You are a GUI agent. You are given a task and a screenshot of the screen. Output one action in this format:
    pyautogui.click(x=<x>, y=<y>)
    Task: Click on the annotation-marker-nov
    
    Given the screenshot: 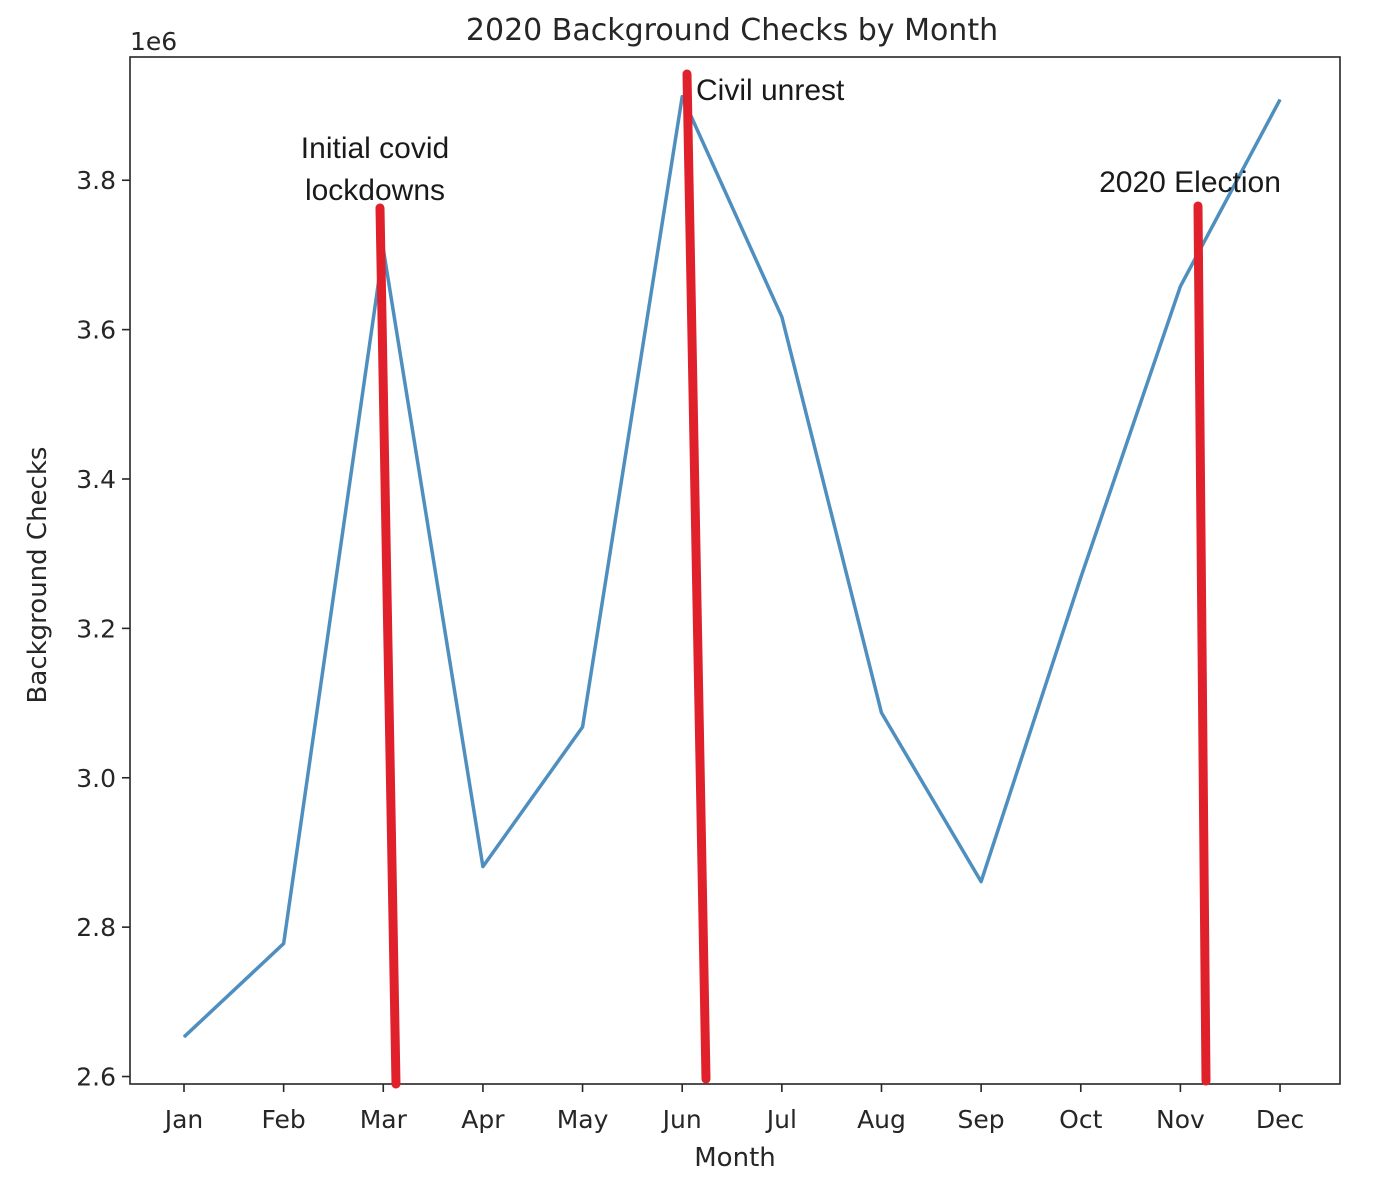 What is the action you would take?
    pyautogui.click(x=1202, y=643)
    